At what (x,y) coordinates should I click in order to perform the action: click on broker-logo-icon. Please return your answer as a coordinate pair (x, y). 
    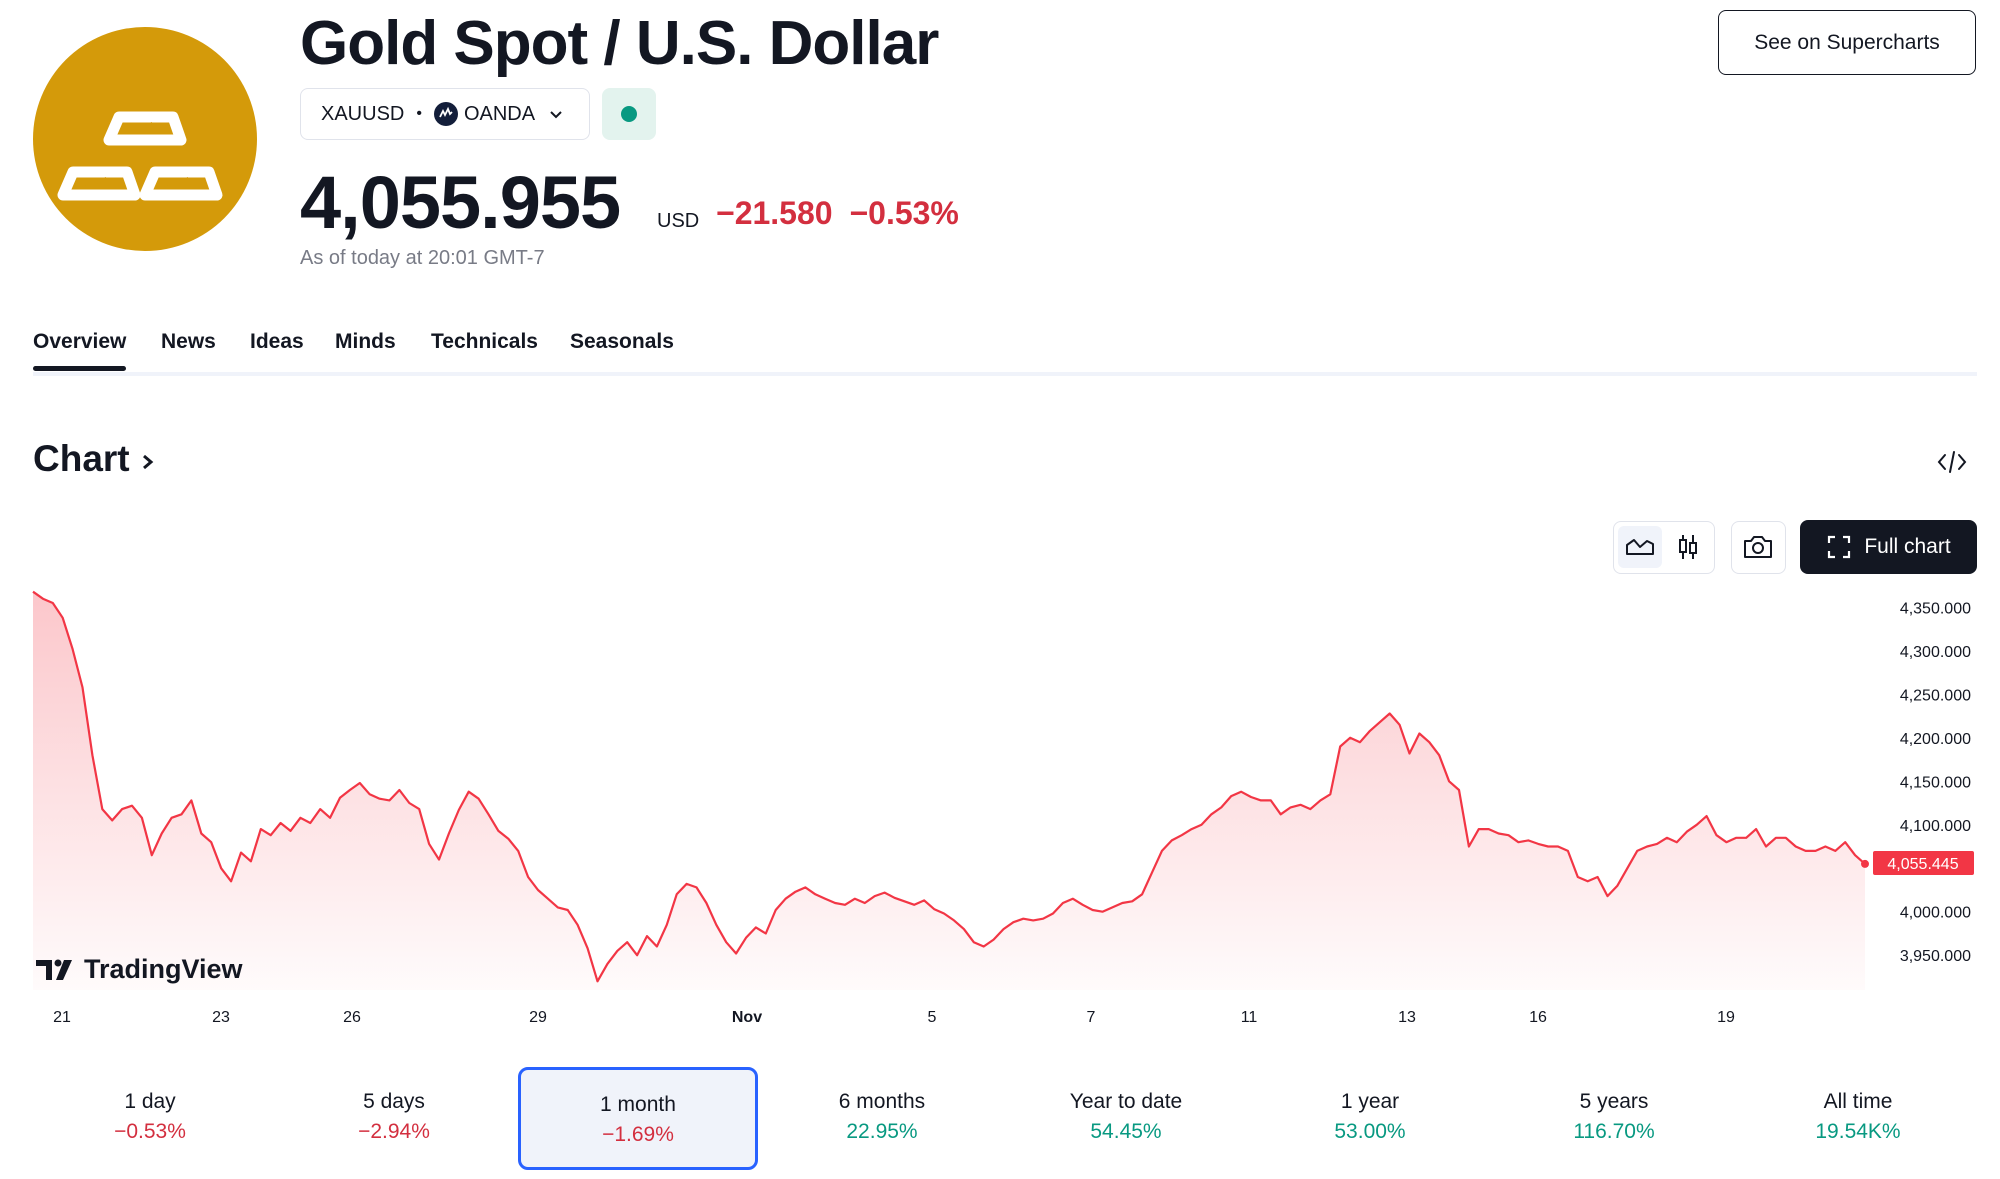
    Looking at the image, I should click on (445, 114).